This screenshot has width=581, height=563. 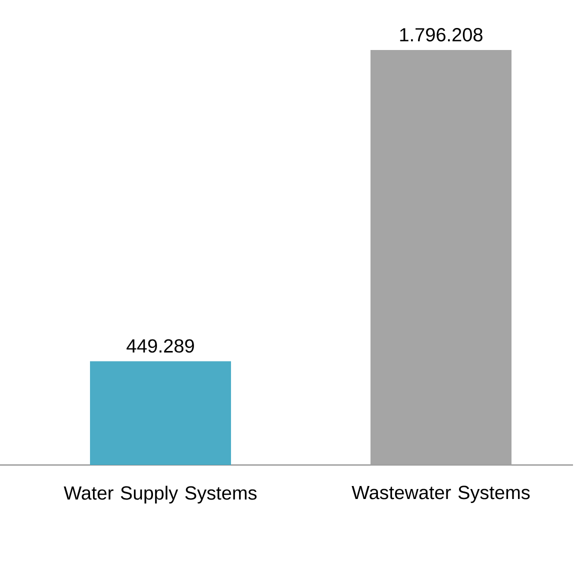 What do you see at coordinates (441, 35) in the screenshot?
I see `data-label: 1.796.208` at bounding box center [441, 35].